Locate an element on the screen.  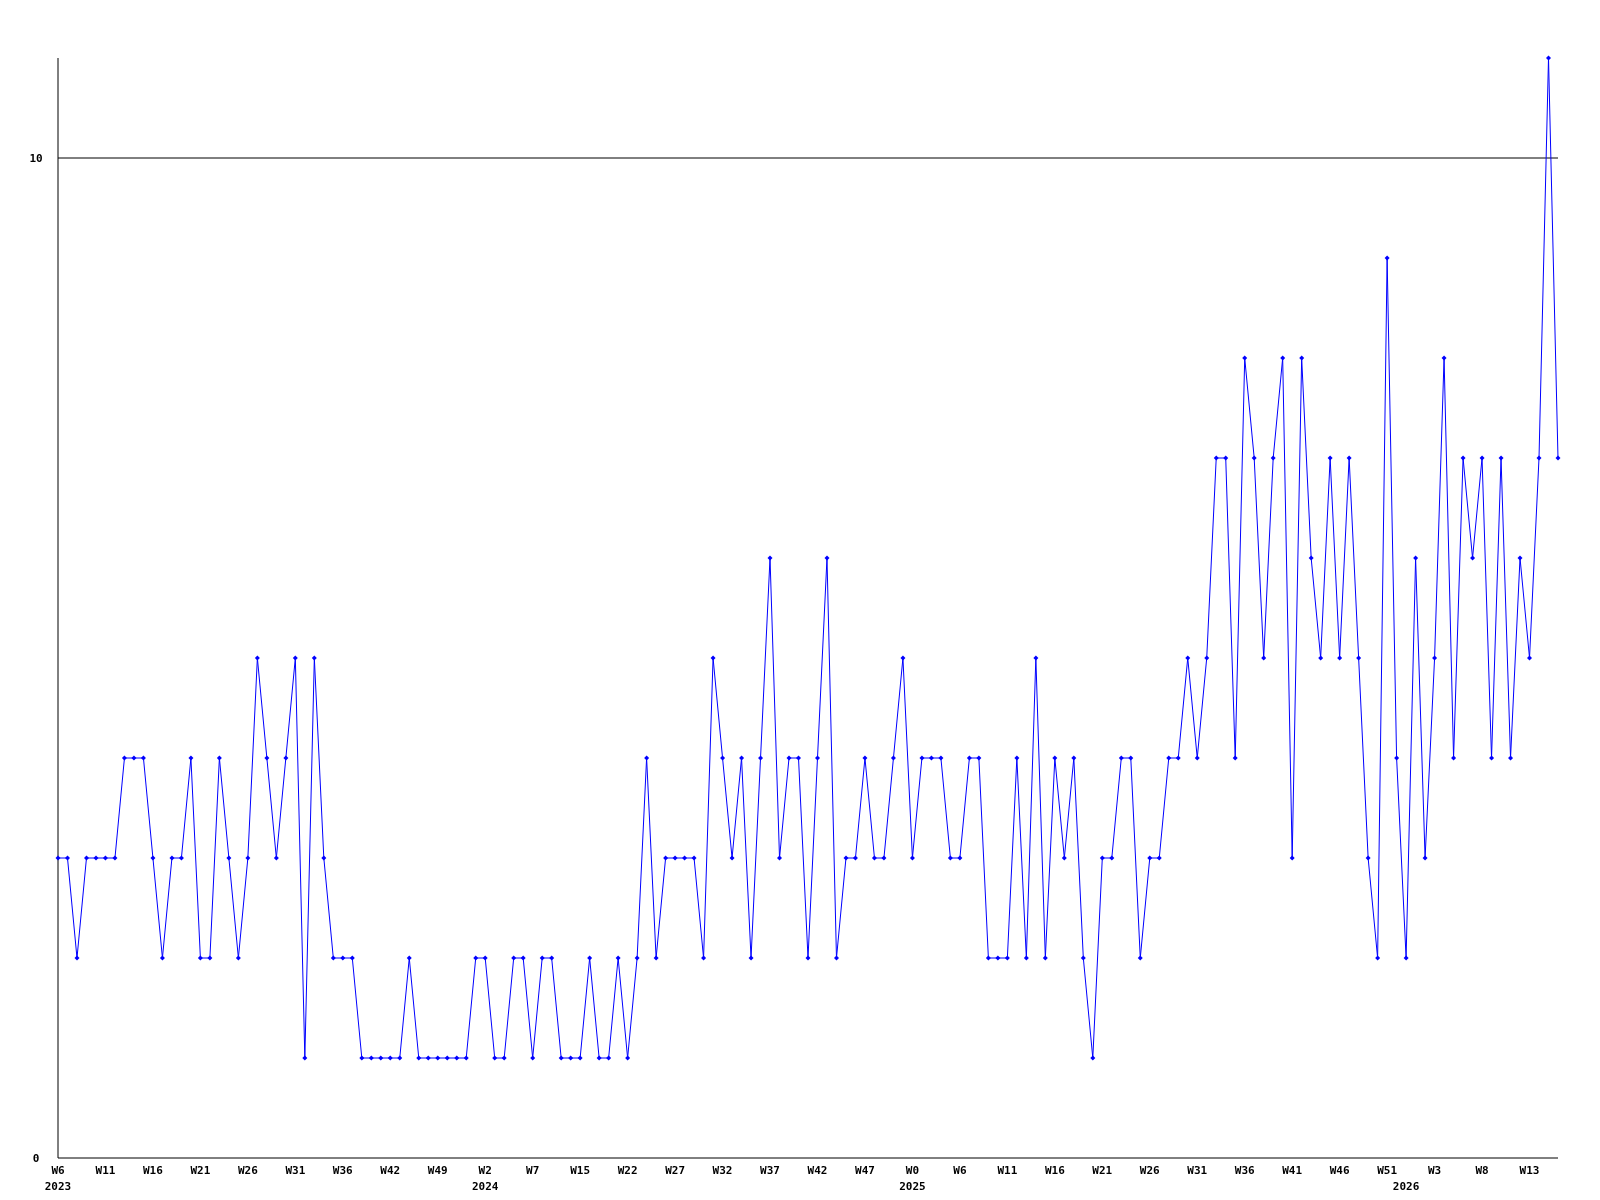
y-tick-label: 0 is located at coordinates (36, 1158).